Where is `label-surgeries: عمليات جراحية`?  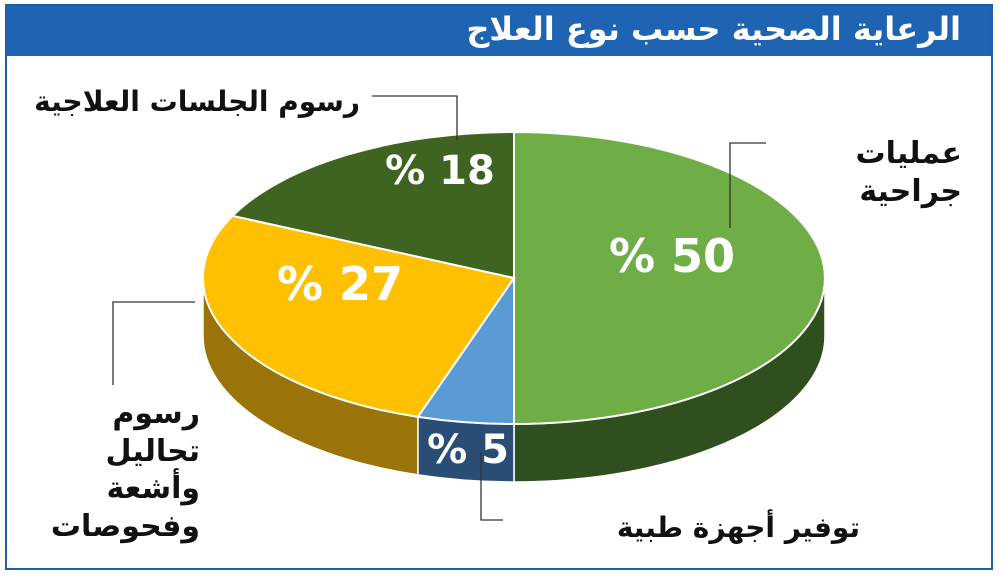
label-surgeries: عمليات جراحية is located at coordinates (877, 172).